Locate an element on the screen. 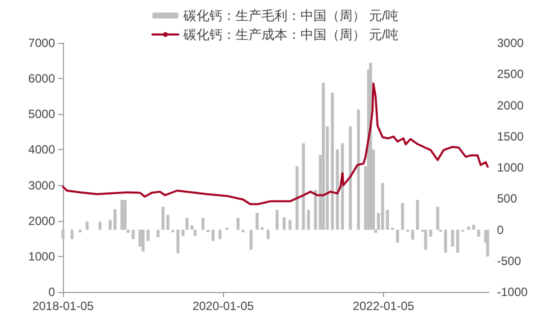  y2-tick-label: 3000 is located at coordinates (510, 43).